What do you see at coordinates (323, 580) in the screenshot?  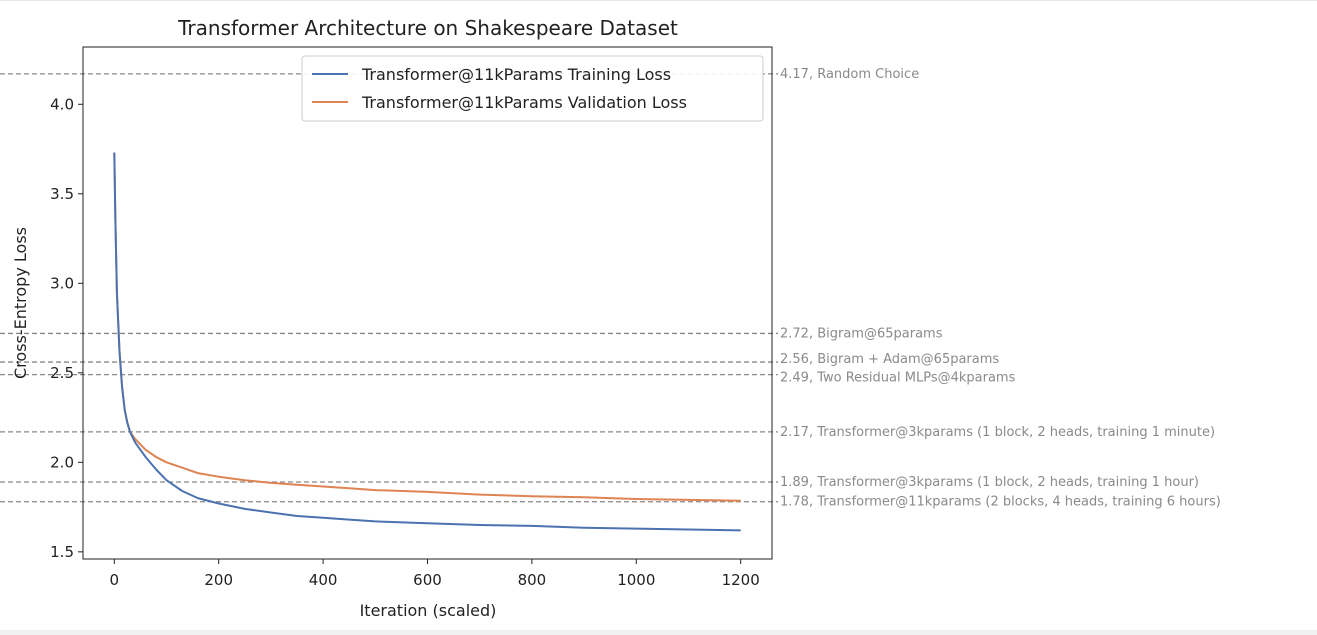 I see `x-tick-label: 400` at bounding box center [323, 580].